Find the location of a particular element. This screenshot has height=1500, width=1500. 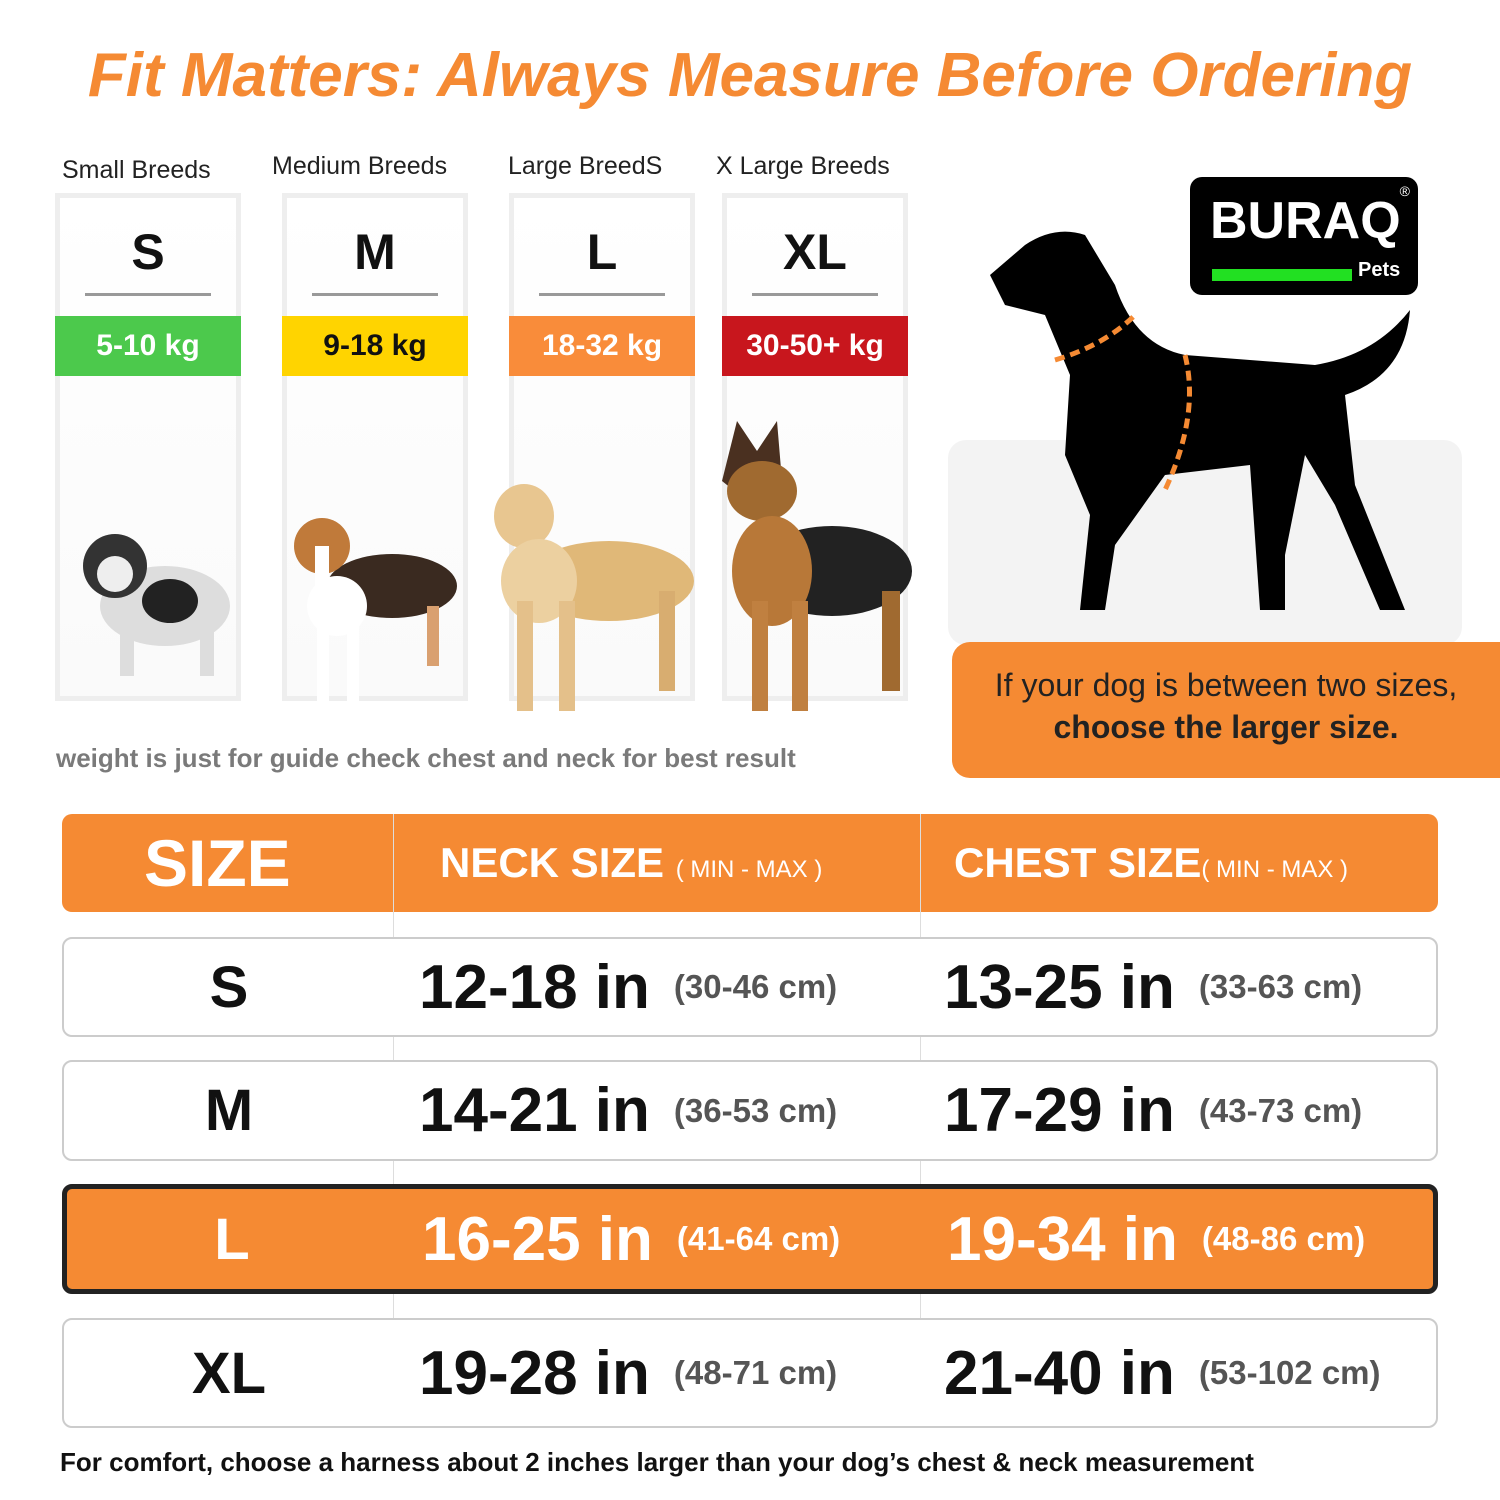

brand-logo: BURAQ ® Pets is located at coordinates (1304, 236).